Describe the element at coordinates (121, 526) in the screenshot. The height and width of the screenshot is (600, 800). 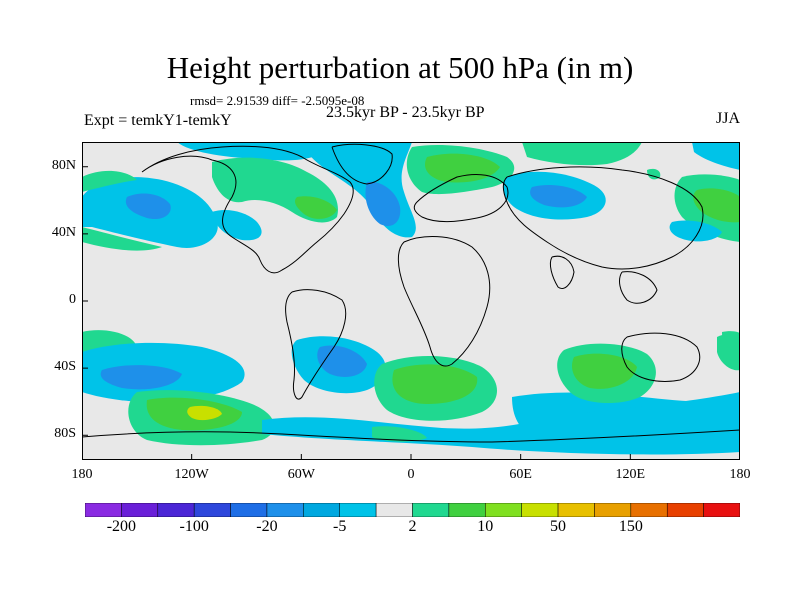
I see `colorbar-label: -200` at that location.